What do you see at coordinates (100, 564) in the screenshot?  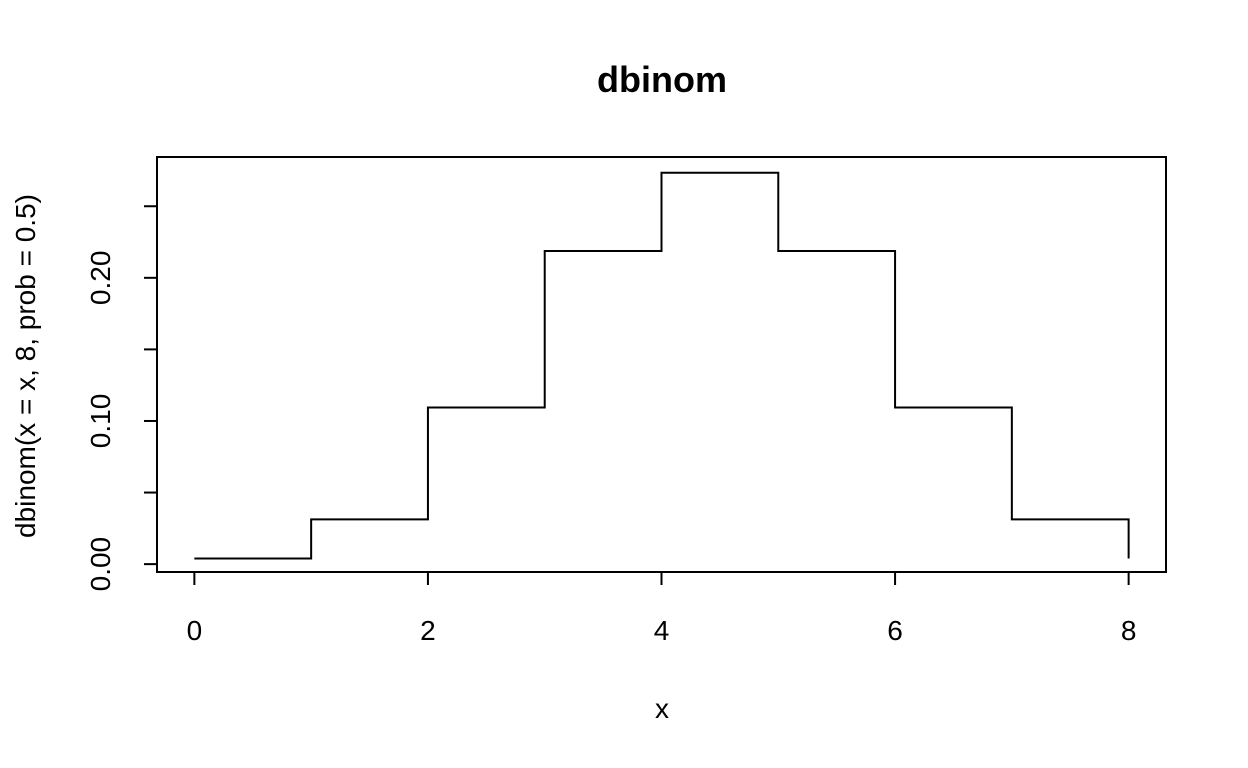 I see `y-tick-label: 0.00` at bounding box center [100, 564].